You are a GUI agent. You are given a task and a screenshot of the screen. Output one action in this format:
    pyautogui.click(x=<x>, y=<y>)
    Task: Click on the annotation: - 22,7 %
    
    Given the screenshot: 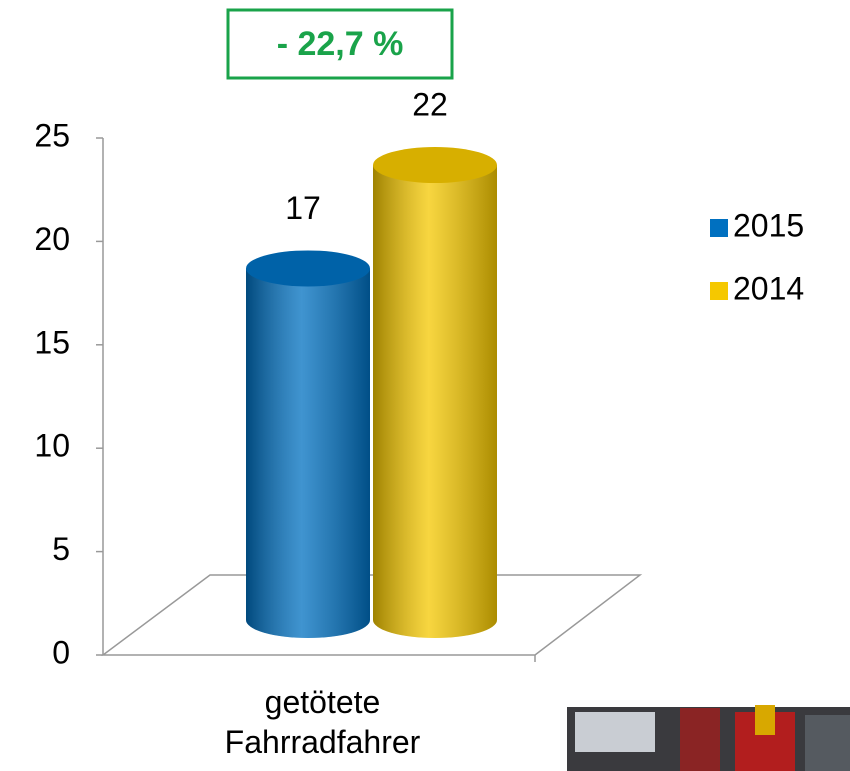 What is the action you would take?
    pyautogui.click(x=340, y=44)
    